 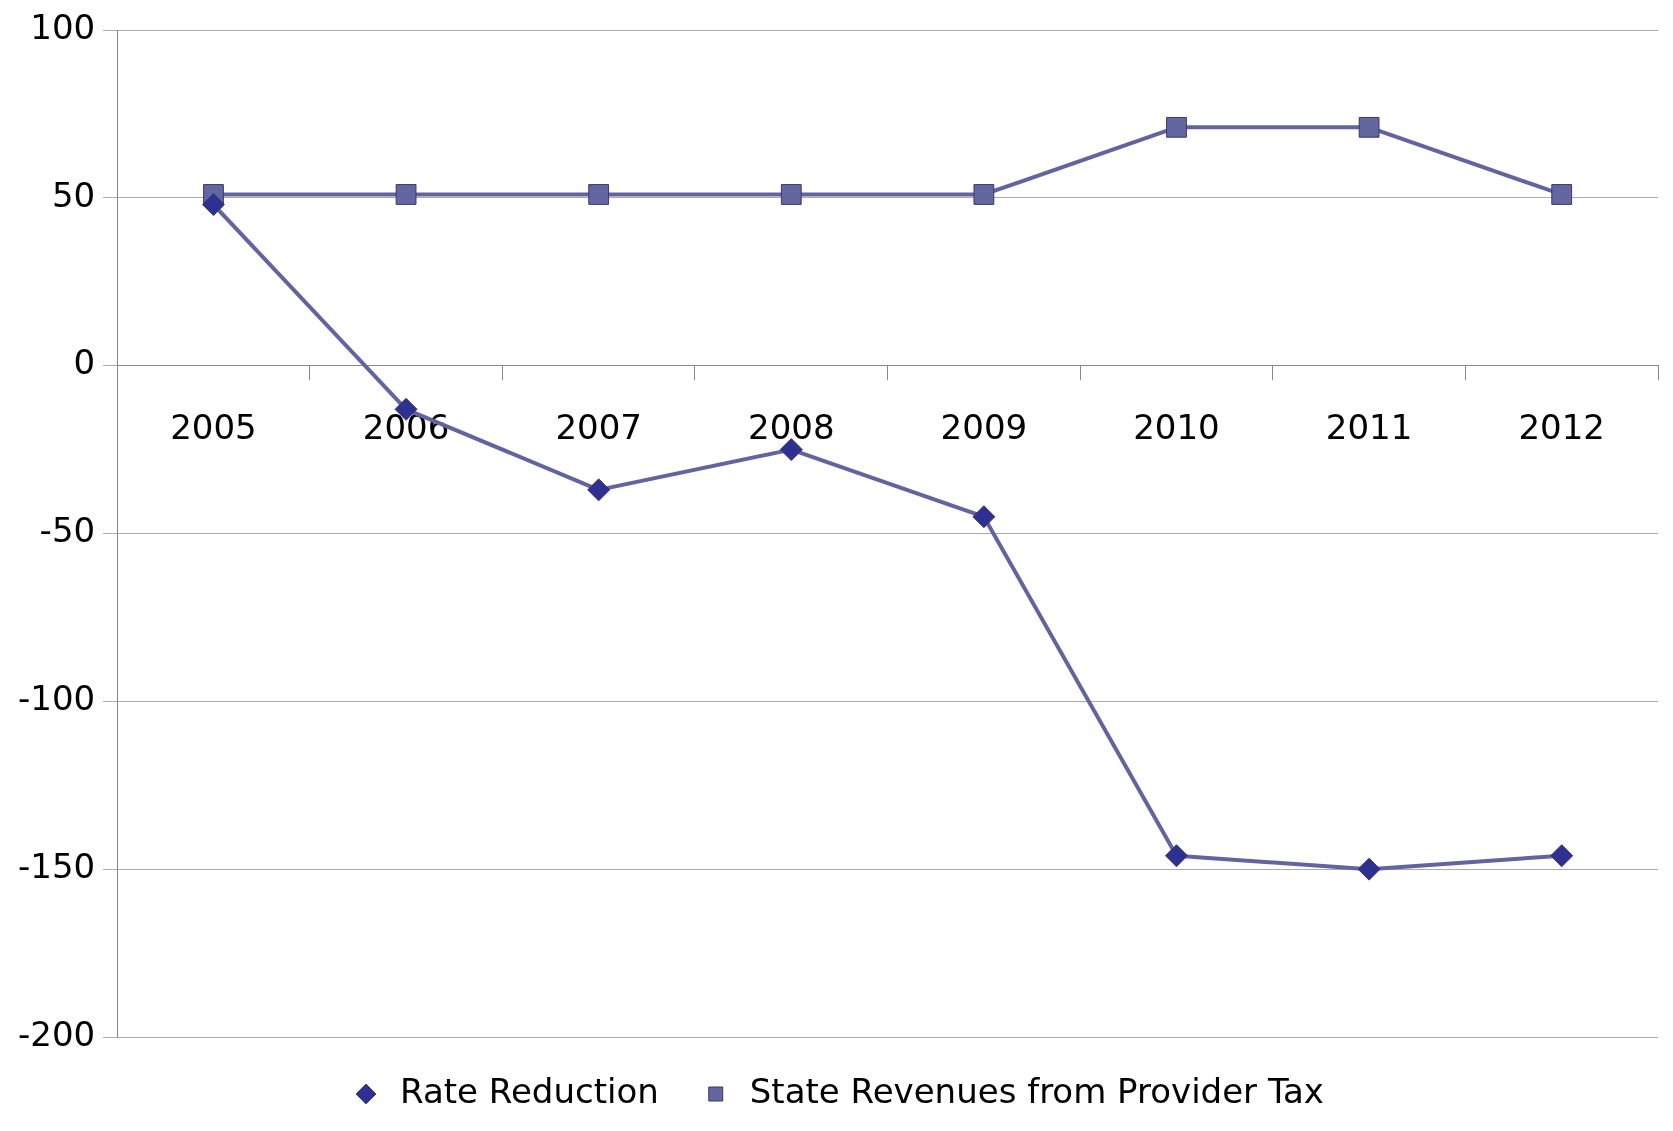 I want to click on x-tick-label: 2008, so click(x=791, y=426).